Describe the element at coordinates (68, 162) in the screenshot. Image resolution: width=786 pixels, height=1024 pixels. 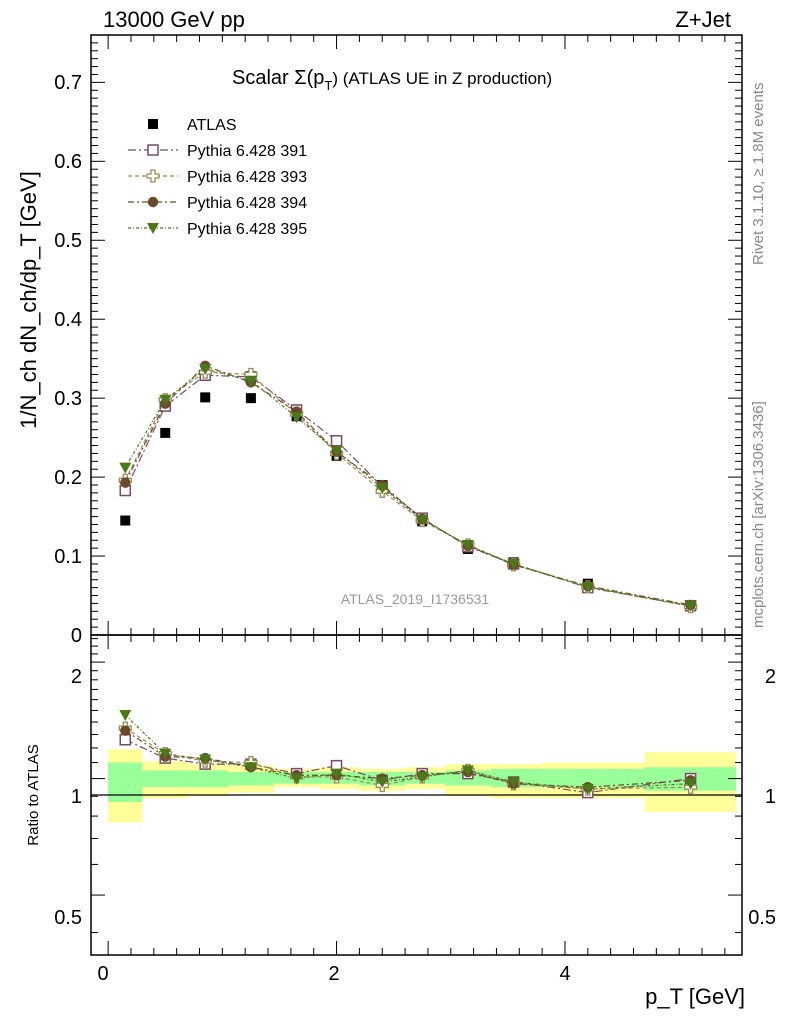
I see `y-tick-label-0.6: 0.6` at that location.